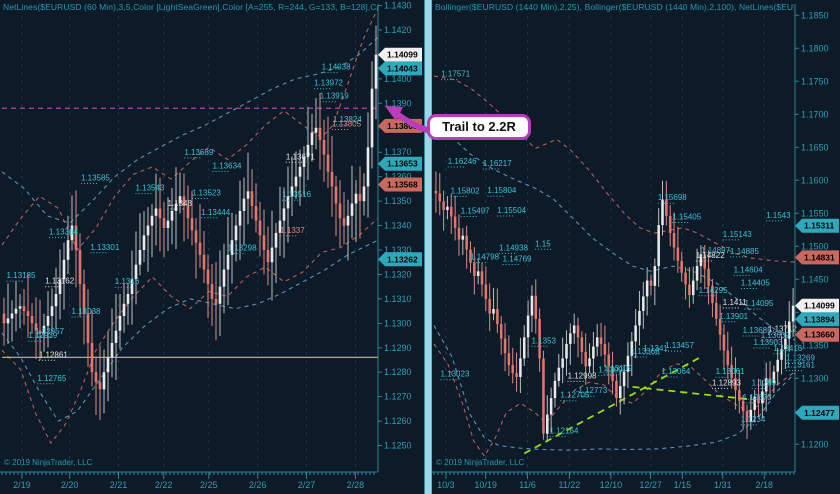 Image resolution: width=840 pixels, height=494 pixels. What do you see at coordinates (455, 74) in the screenshot?
I see `svg-text: 1.17571` at bounding box center [455, 74].